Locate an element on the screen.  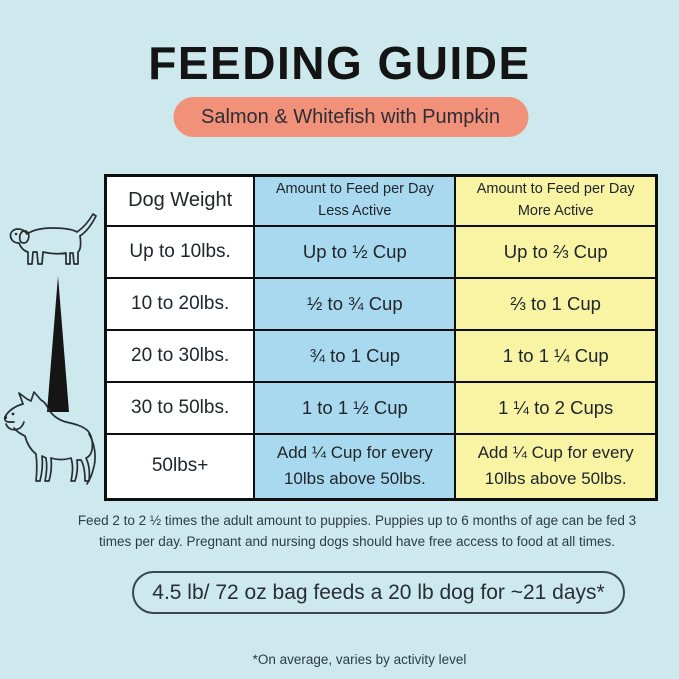
col-header-less-active-line1: Amount to Feed per Day is located at coordinates (354, 189).